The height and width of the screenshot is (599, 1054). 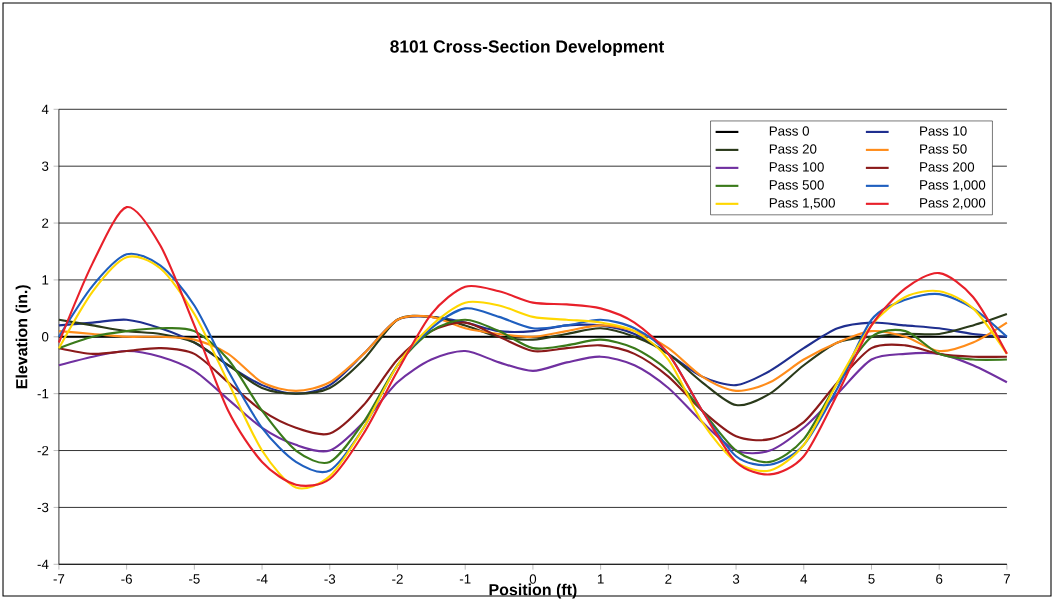 I want to click on x-tick-label: 2, so click(x=668, y=579).